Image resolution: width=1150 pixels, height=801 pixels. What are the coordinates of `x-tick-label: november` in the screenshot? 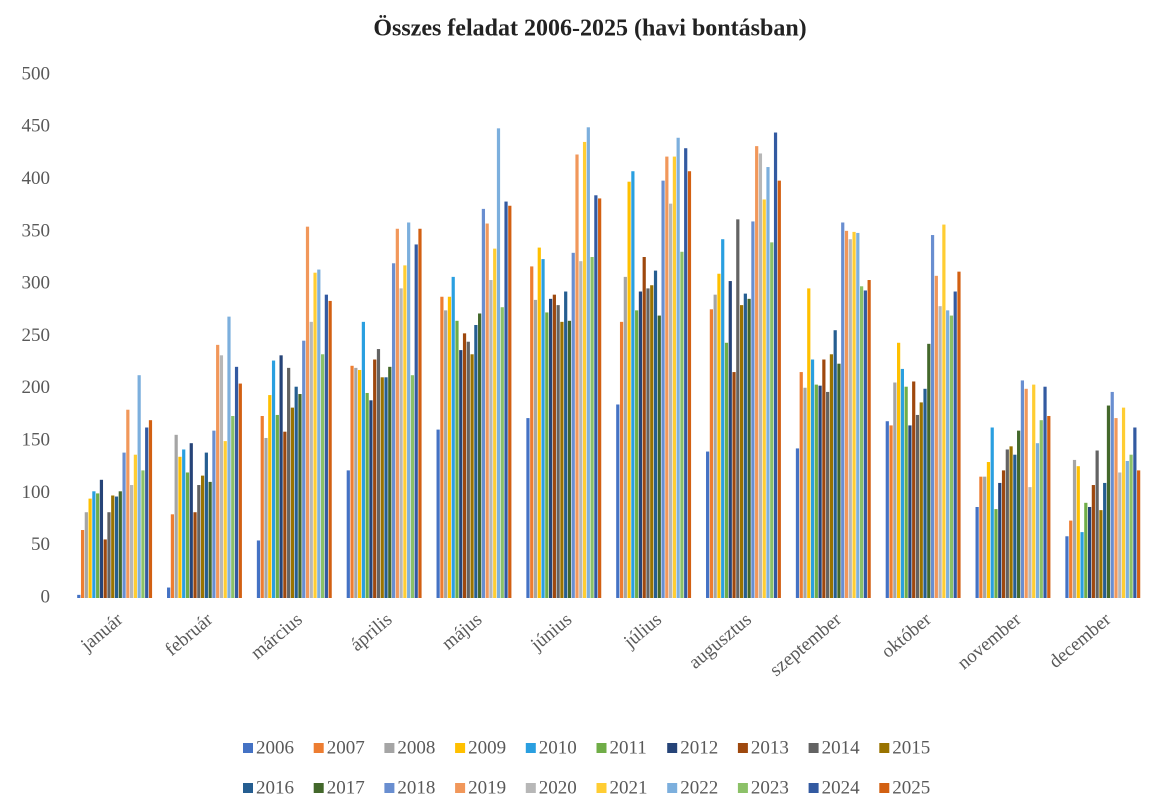 It's located at (990, 641).